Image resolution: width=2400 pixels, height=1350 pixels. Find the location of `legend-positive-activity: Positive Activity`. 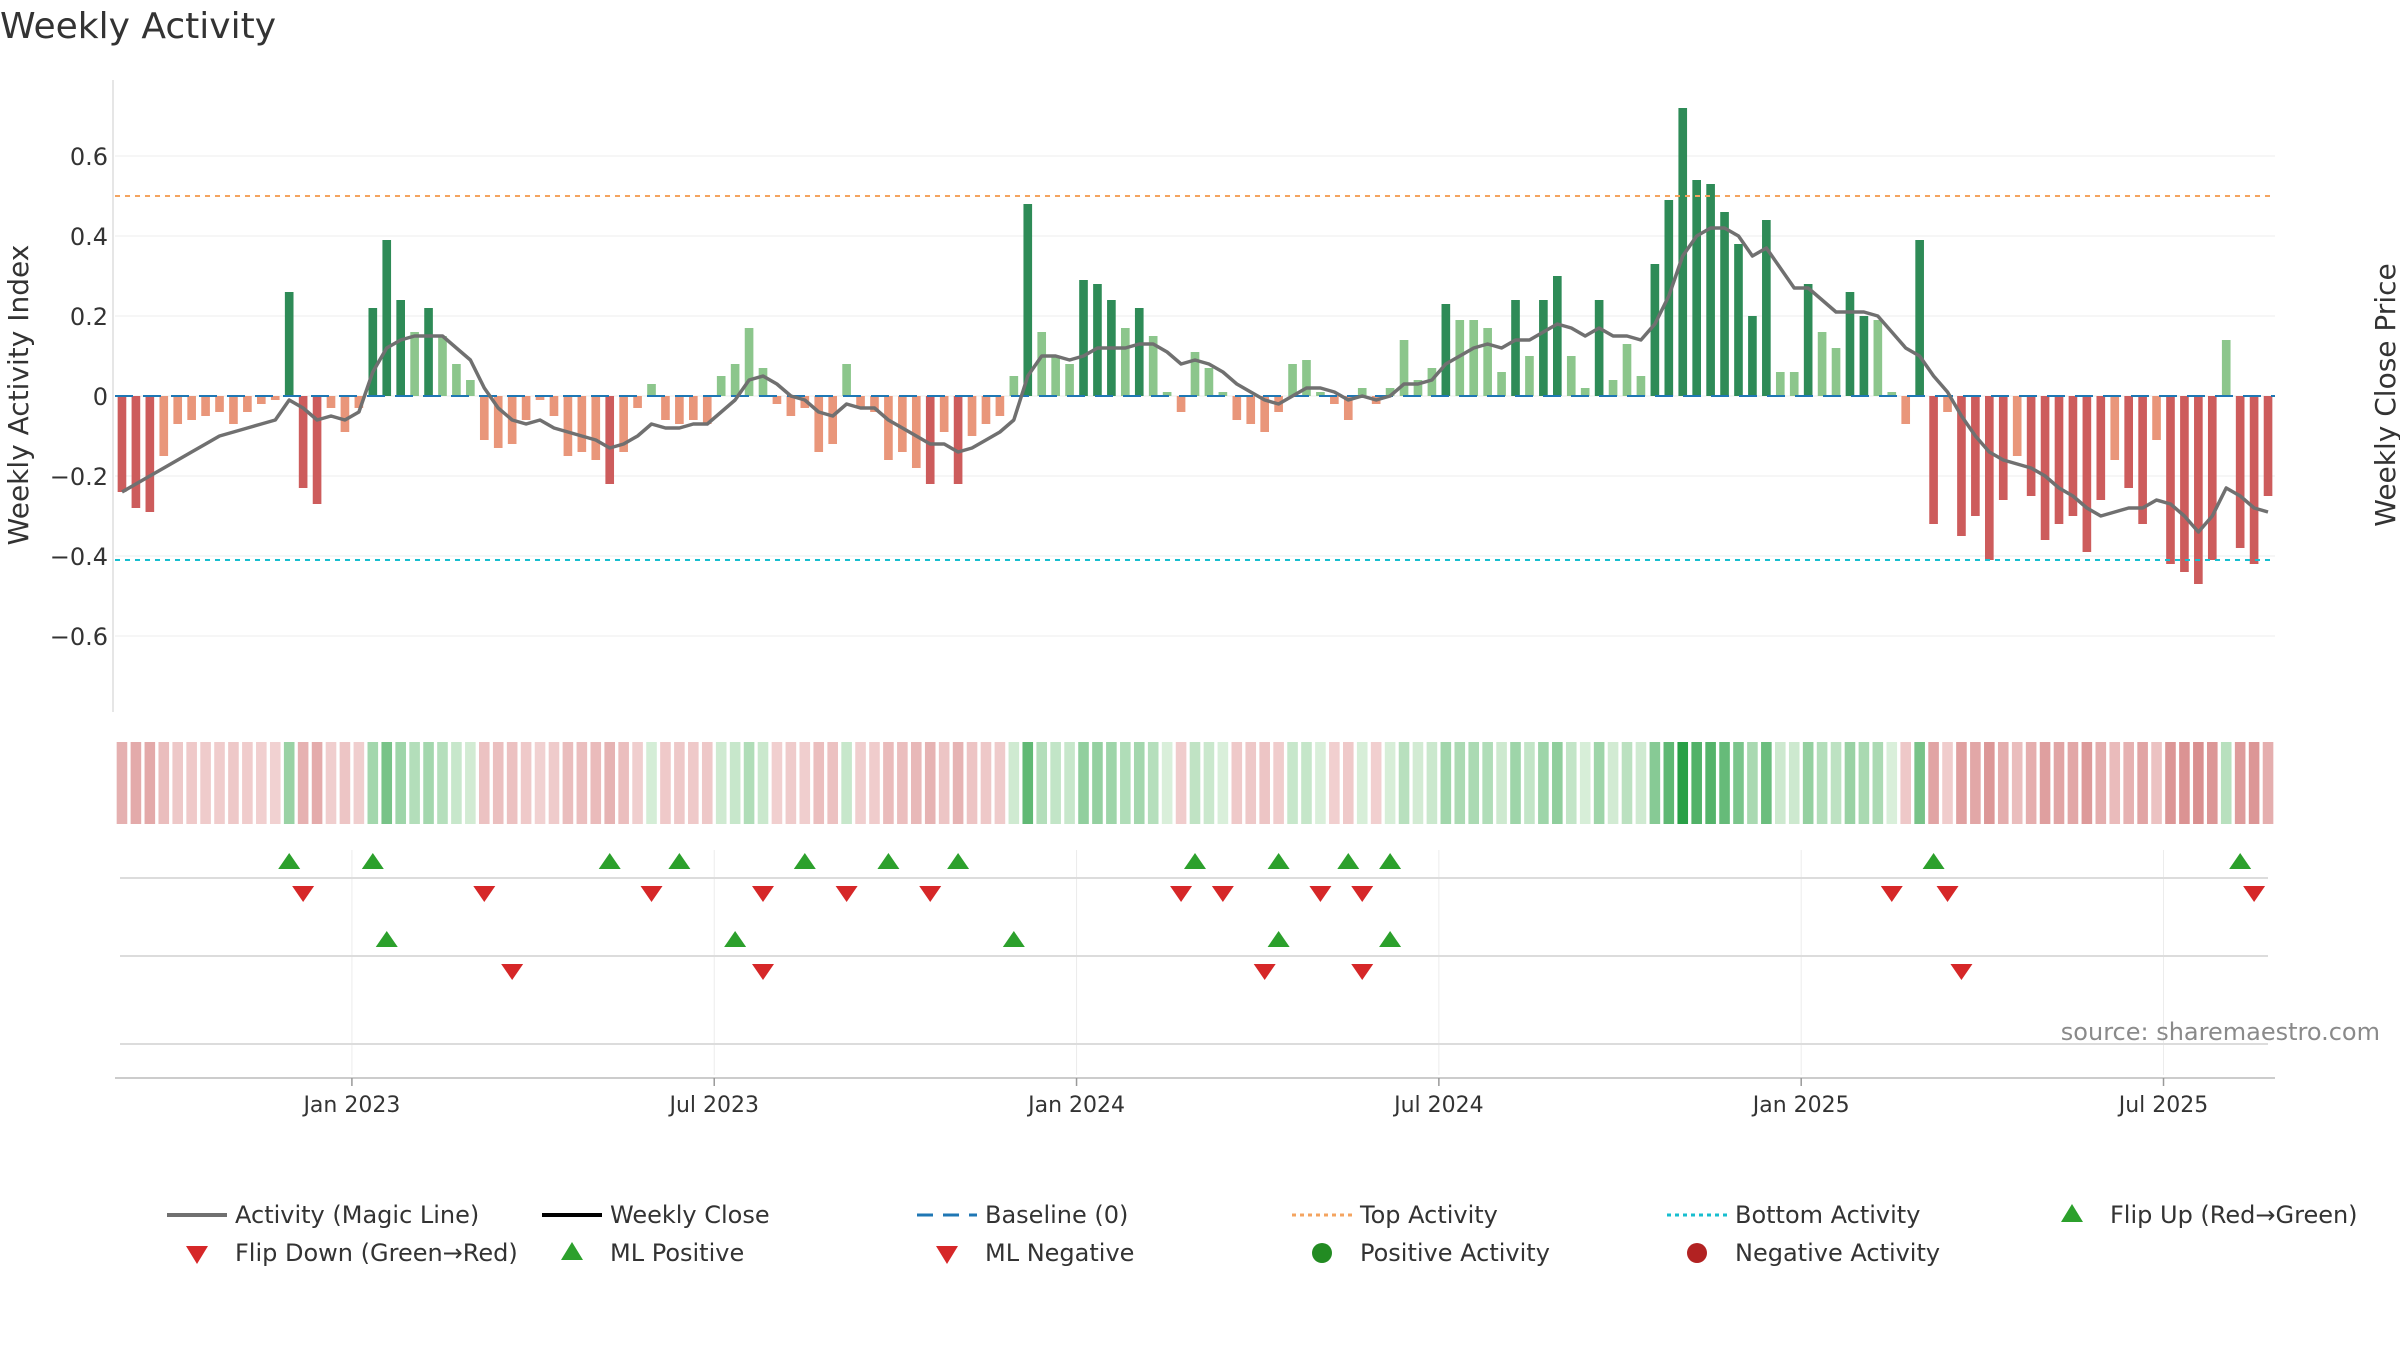

legend-positive-activity: Positive Activity is located at coordinates (1420, 1253).